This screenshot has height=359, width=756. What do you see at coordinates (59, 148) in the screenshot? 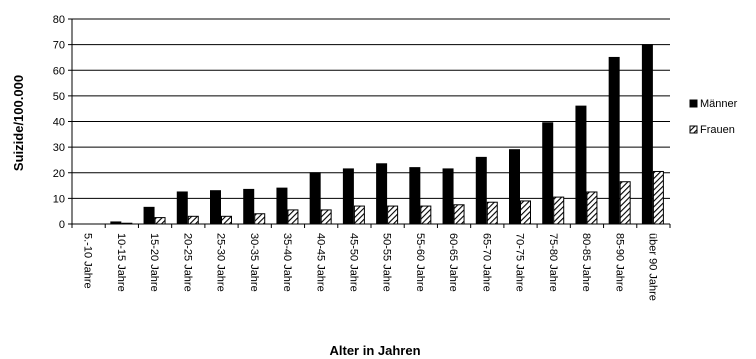
I see `y-tick-label: 30` at bounding box center [59, 148].